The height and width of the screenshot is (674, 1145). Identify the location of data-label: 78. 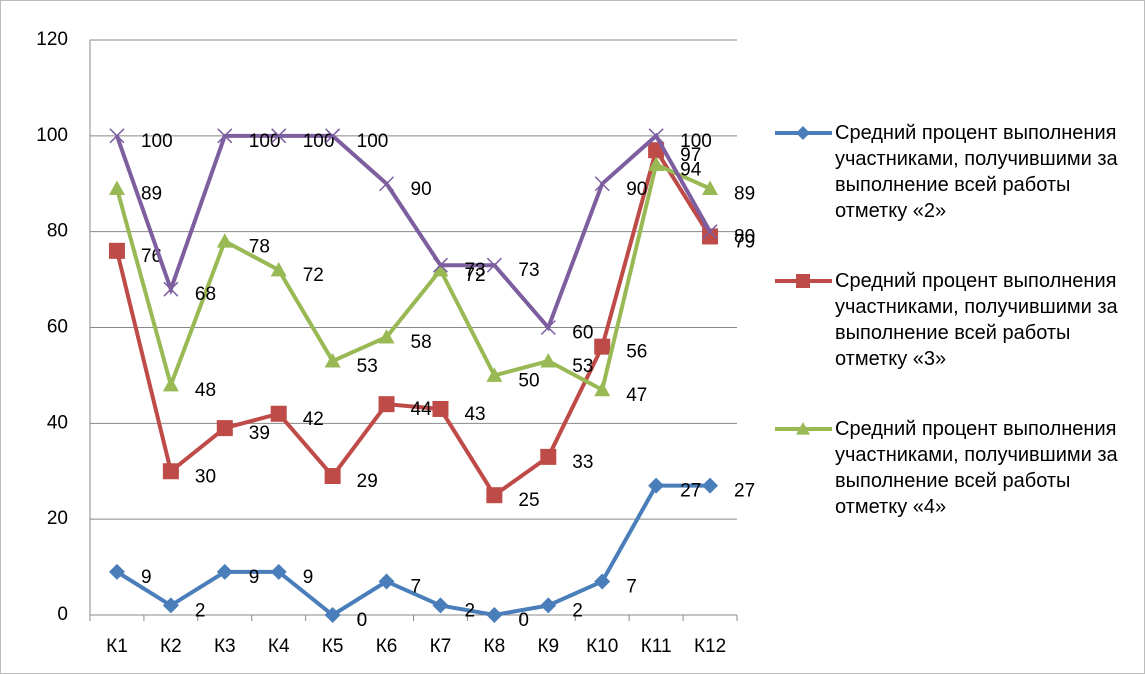
(259, 246).